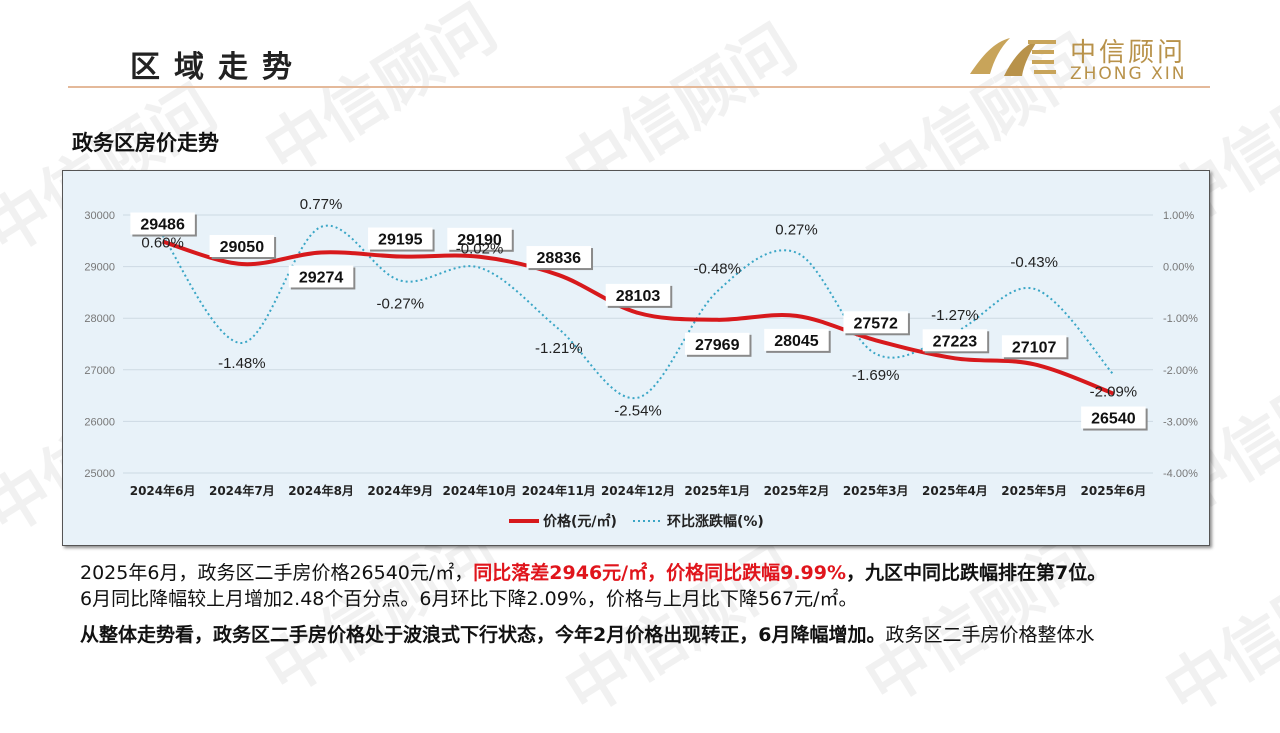  I want to click on mom-data-label: 0.60%, so click(162, 243).